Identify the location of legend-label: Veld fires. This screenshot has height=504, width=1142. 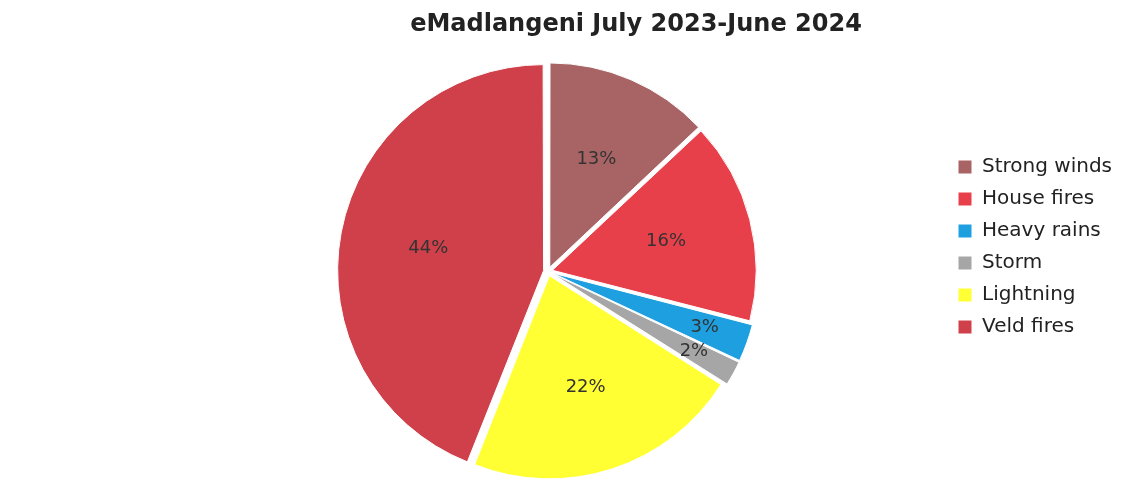
(1028, 325).